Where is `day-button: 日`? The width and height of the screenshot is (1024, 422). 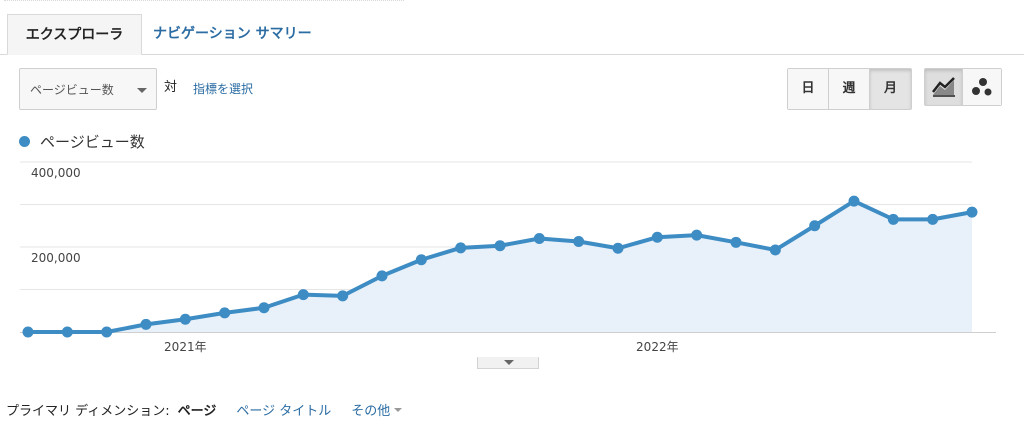 day-button: 日 is located at coordinates (808, 89).